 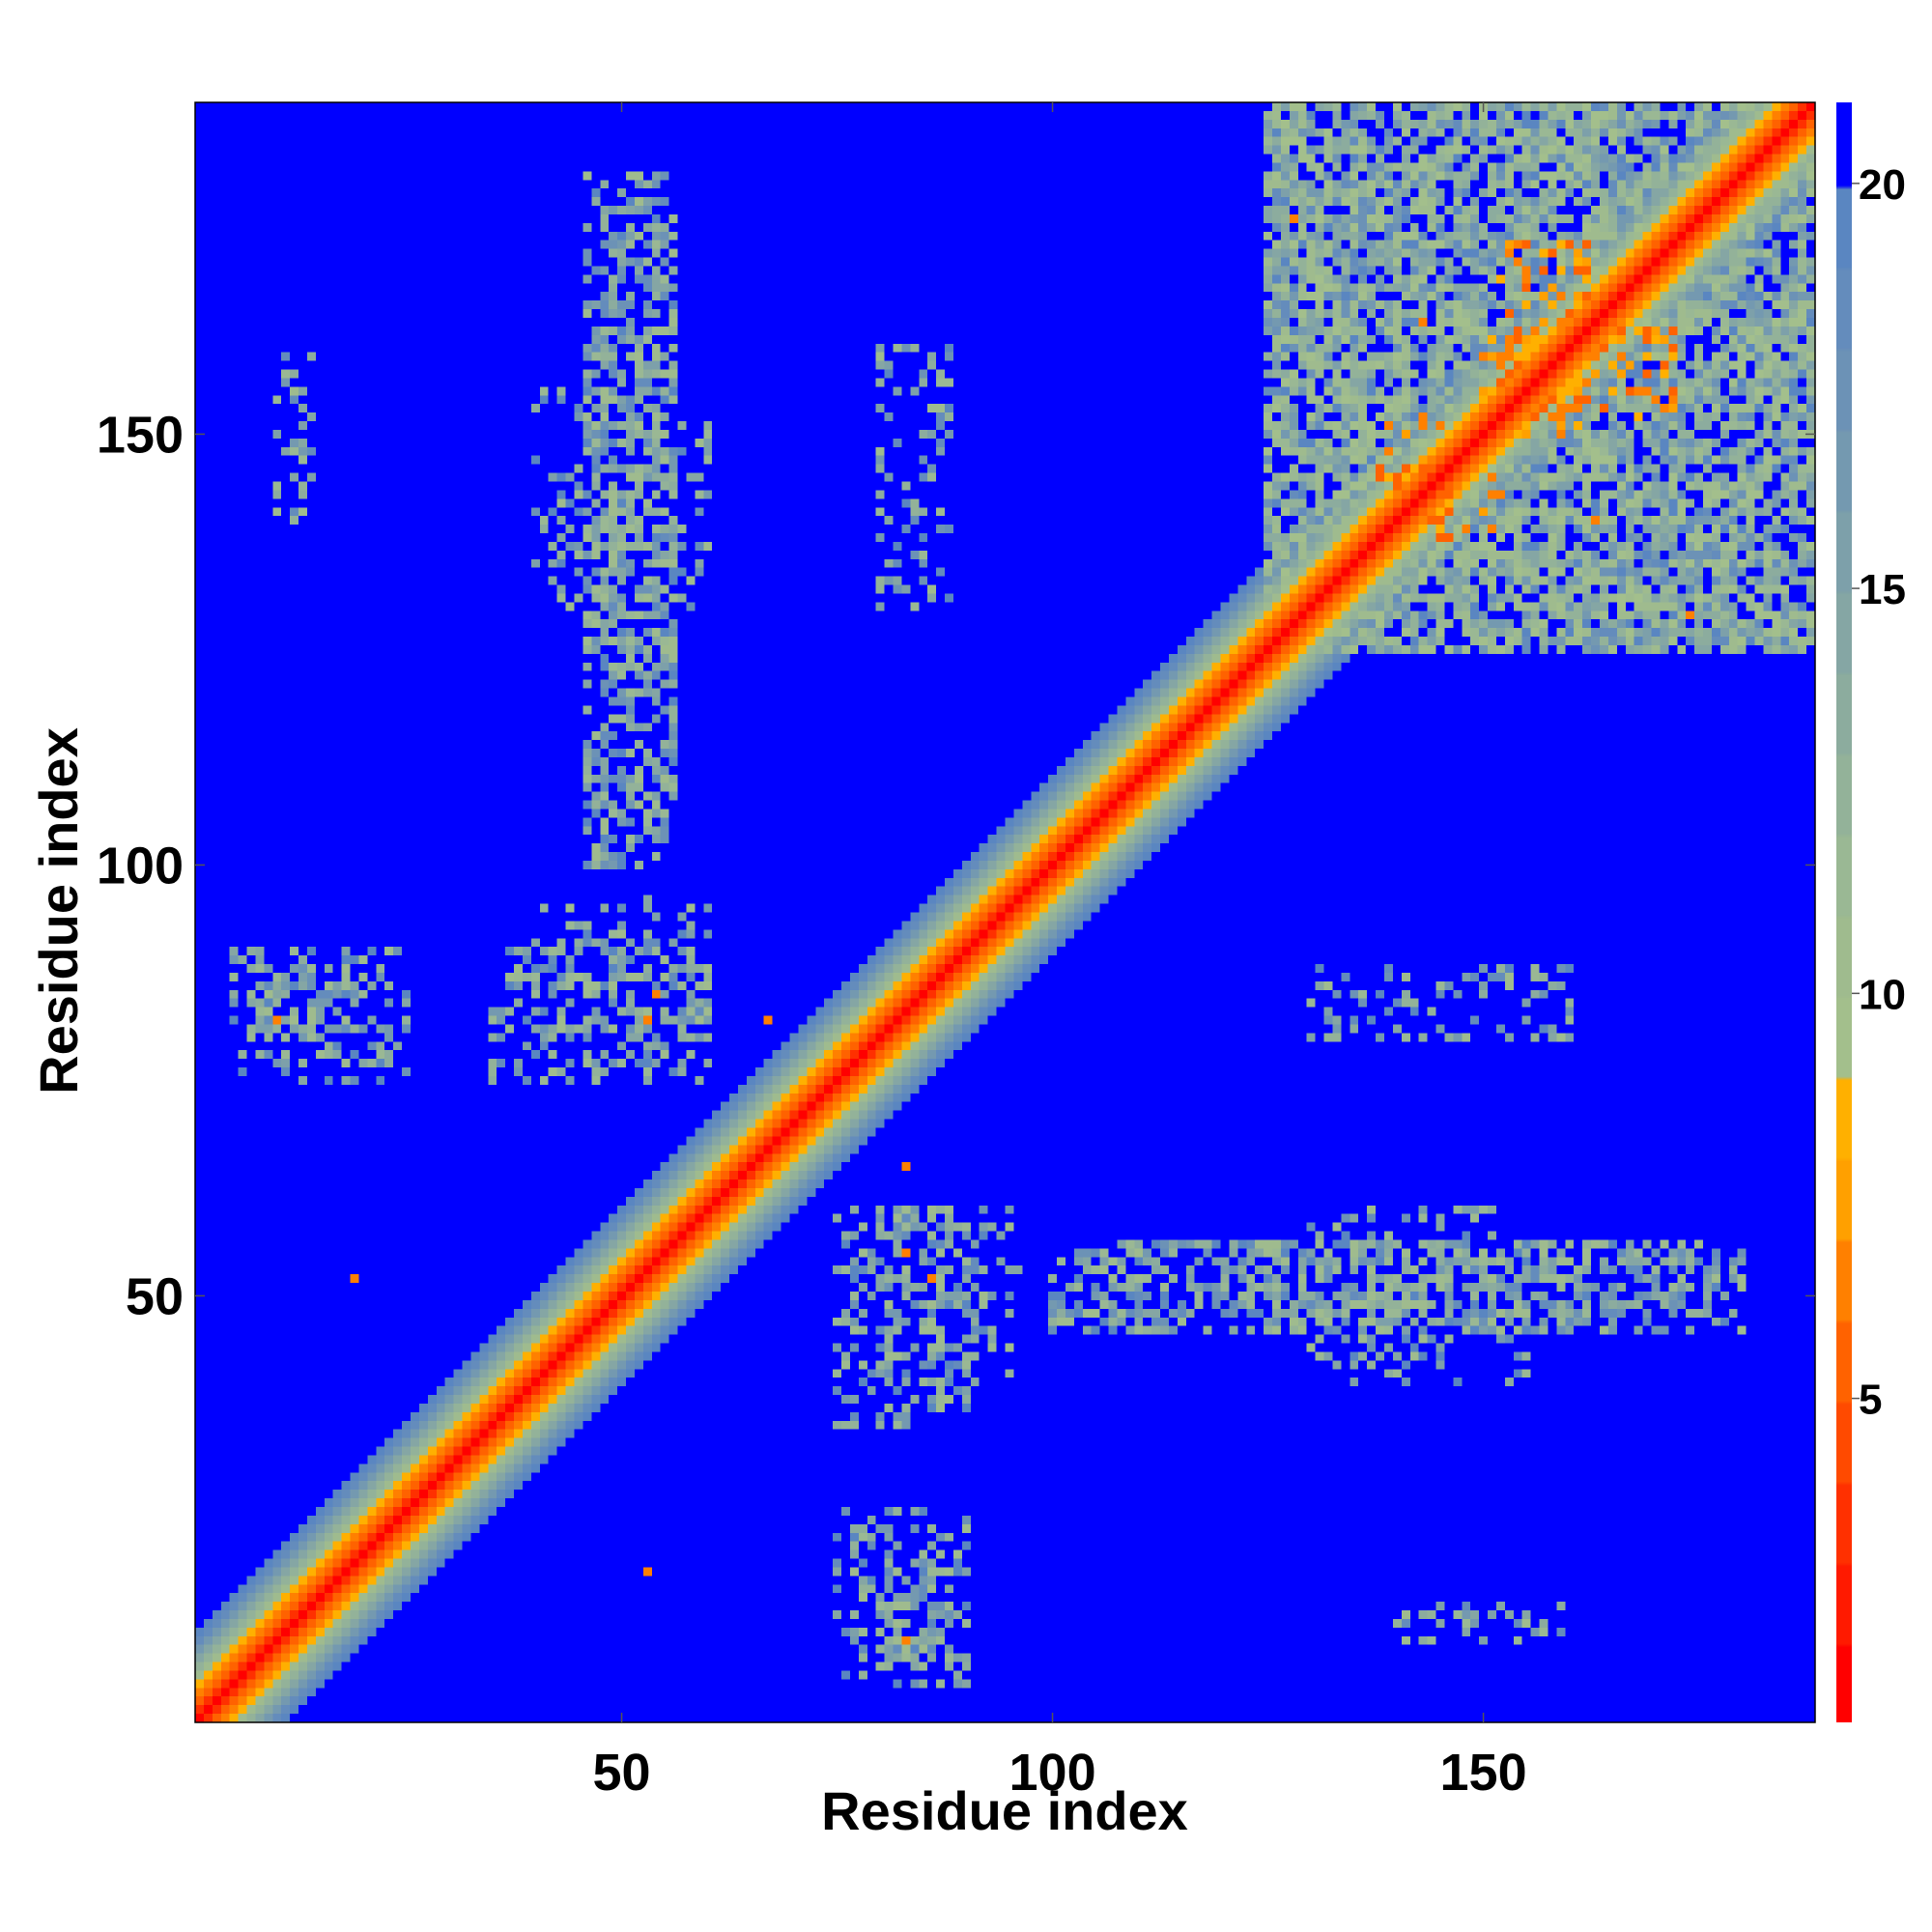 I want to click on y-tick-label: 50, so click(x=155, y=1296).